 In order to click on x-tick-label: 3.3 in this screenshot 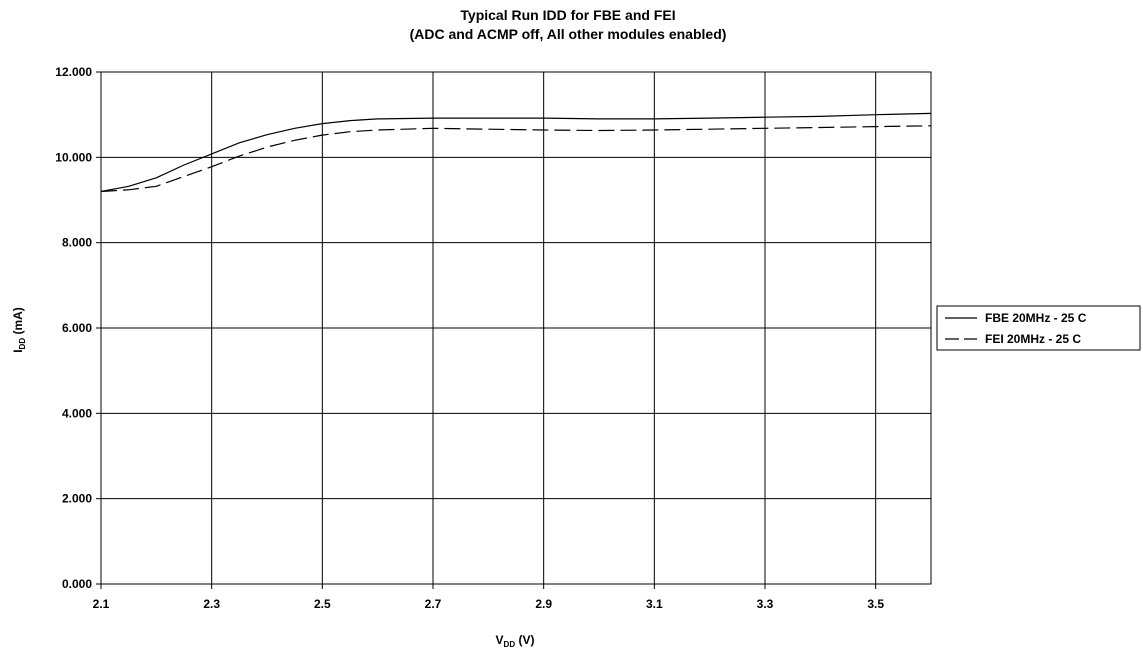, I will do `click(765, 604)`.